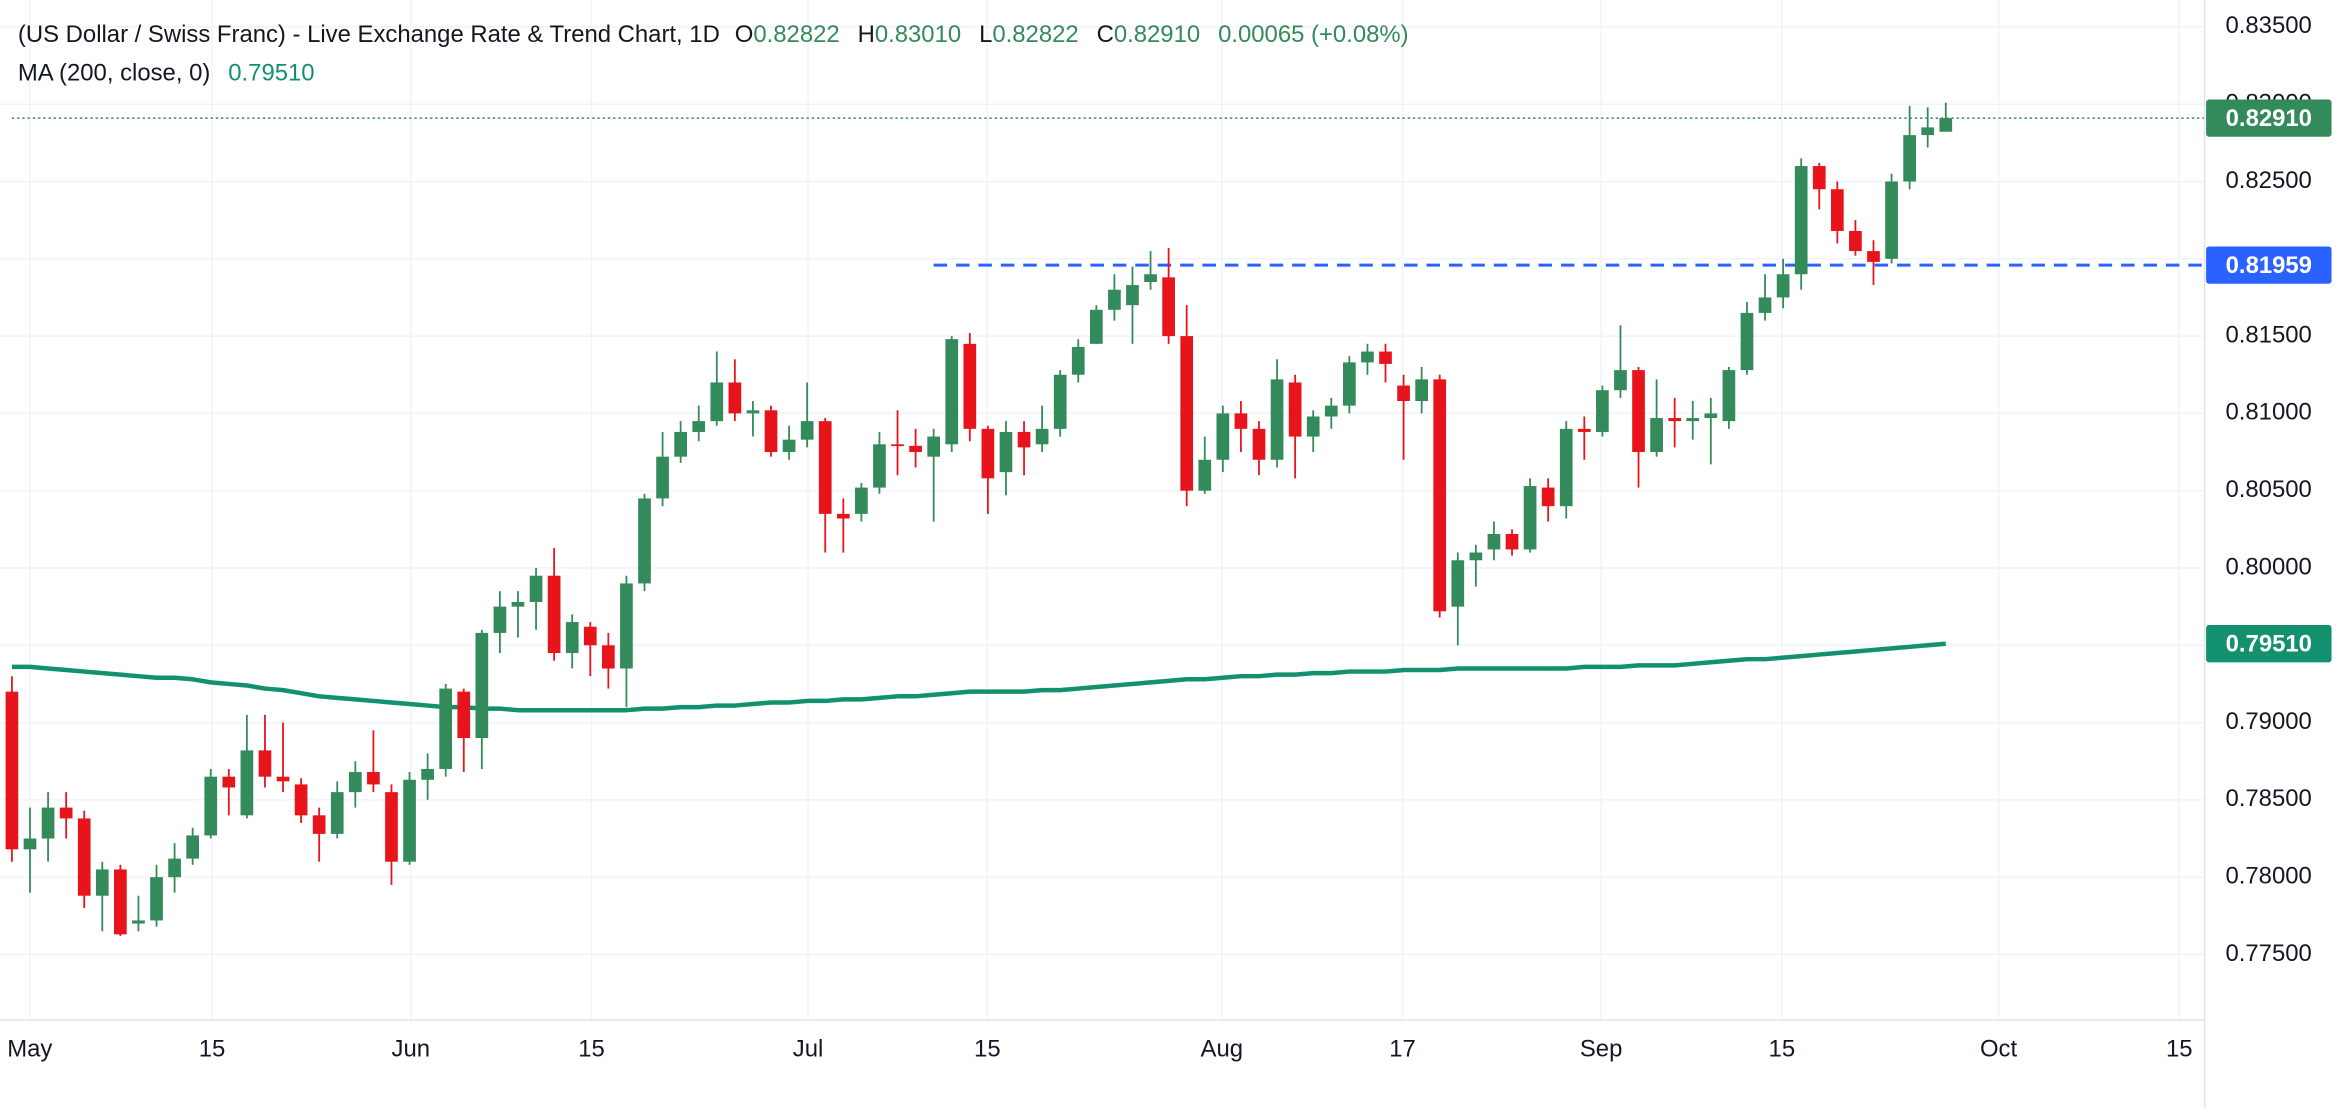 The image size is (2342, 1108). I want to click on ohlc-key: L, so click(985, 34).